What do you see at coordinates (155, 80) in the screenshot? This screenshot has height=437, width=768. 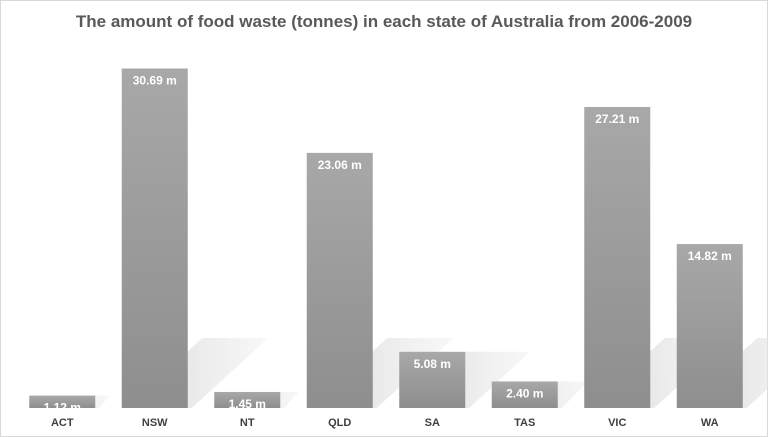 I see `data-label-nsw: 30.69 m` at bounding box center [155, 80].